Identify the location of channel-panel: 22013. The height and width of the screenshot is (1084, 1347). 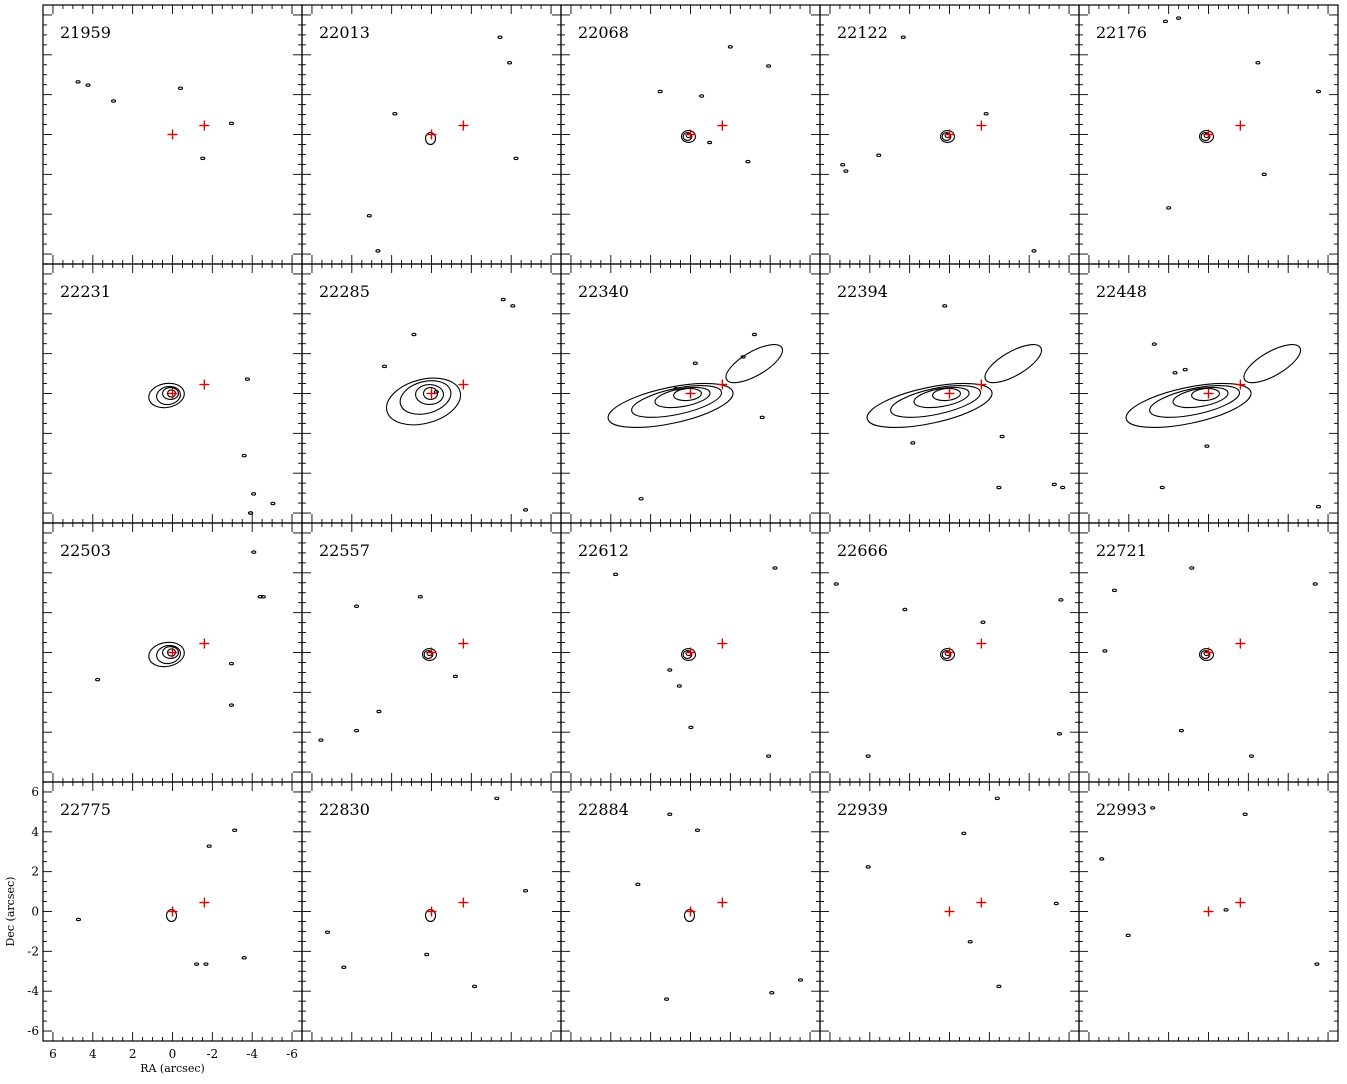
(431, 134).